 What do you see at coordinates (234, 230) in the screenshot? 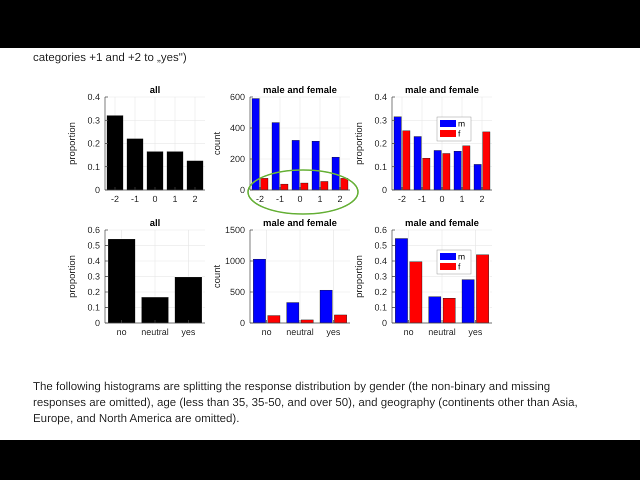
I see `y-tick-label: 1500` at bounding box center [234, 230].